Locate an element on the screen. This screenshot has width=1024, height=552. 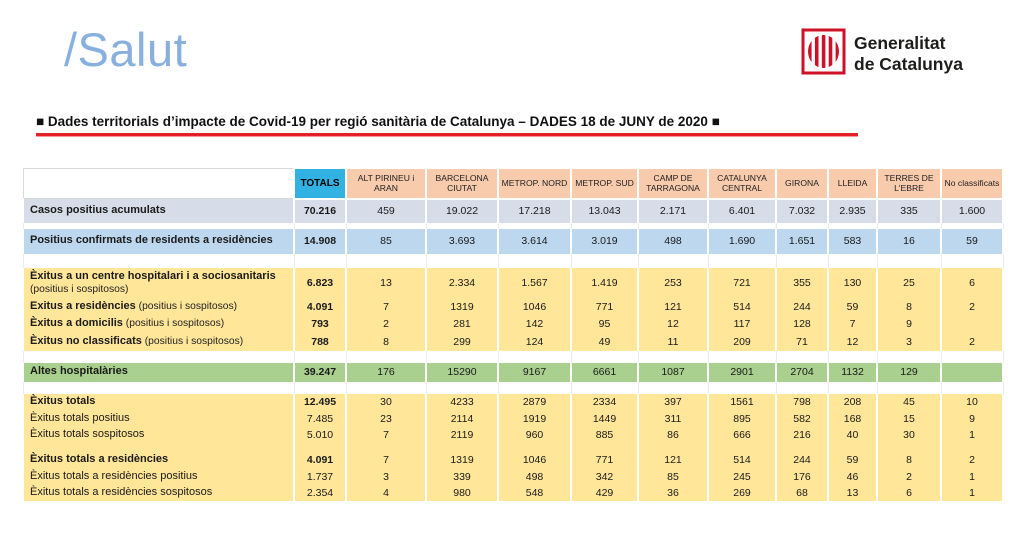
value-cell: 339 is located at coordinates (462, 476).